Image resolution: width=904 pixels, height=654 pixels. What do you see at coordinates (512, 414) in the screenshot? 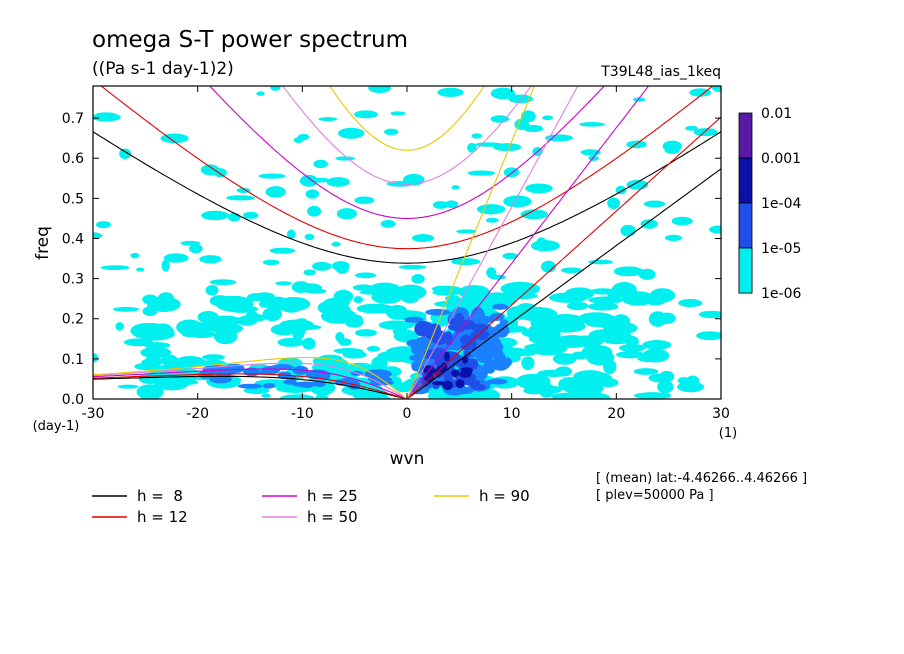
I see `x-tick-label: 10` at bounding box center [512, 414].